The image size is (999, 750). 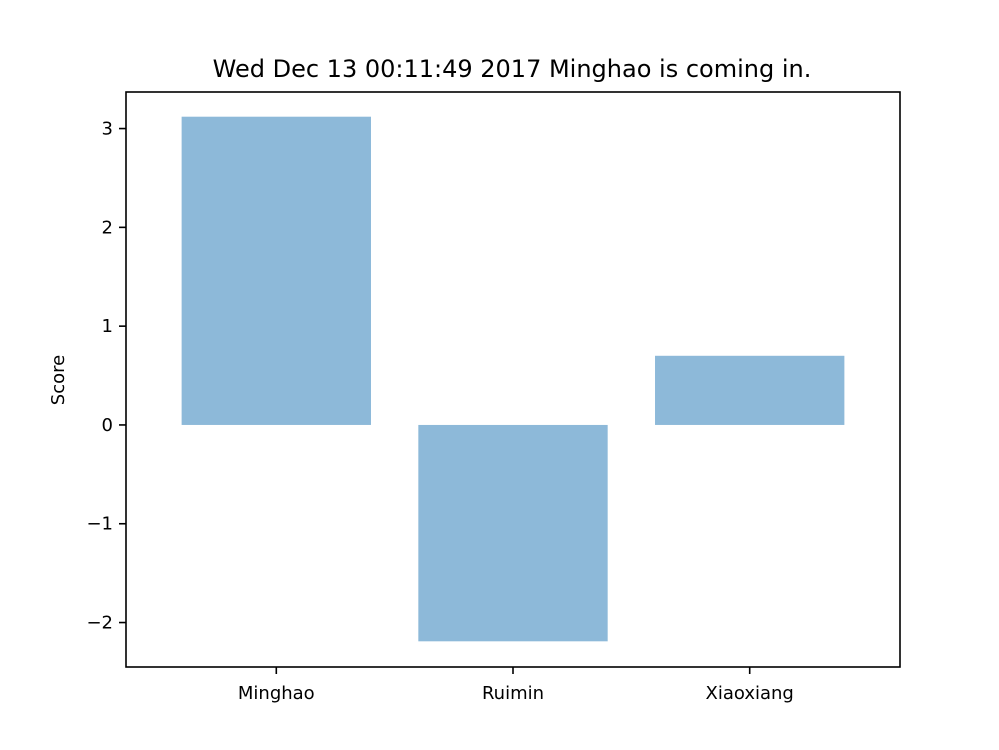 I want to click on y-tick-label: −1, so click(x=99, y=524).